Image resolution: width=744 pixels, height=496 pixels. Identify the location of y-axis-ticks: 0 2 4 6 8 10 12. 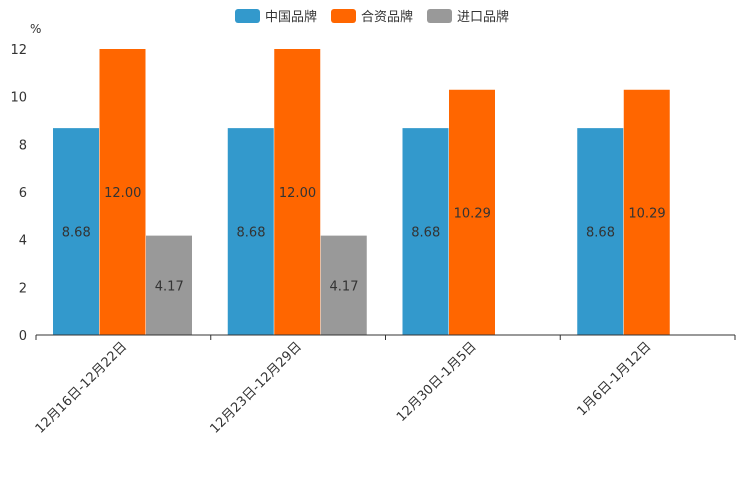
(18, 193).